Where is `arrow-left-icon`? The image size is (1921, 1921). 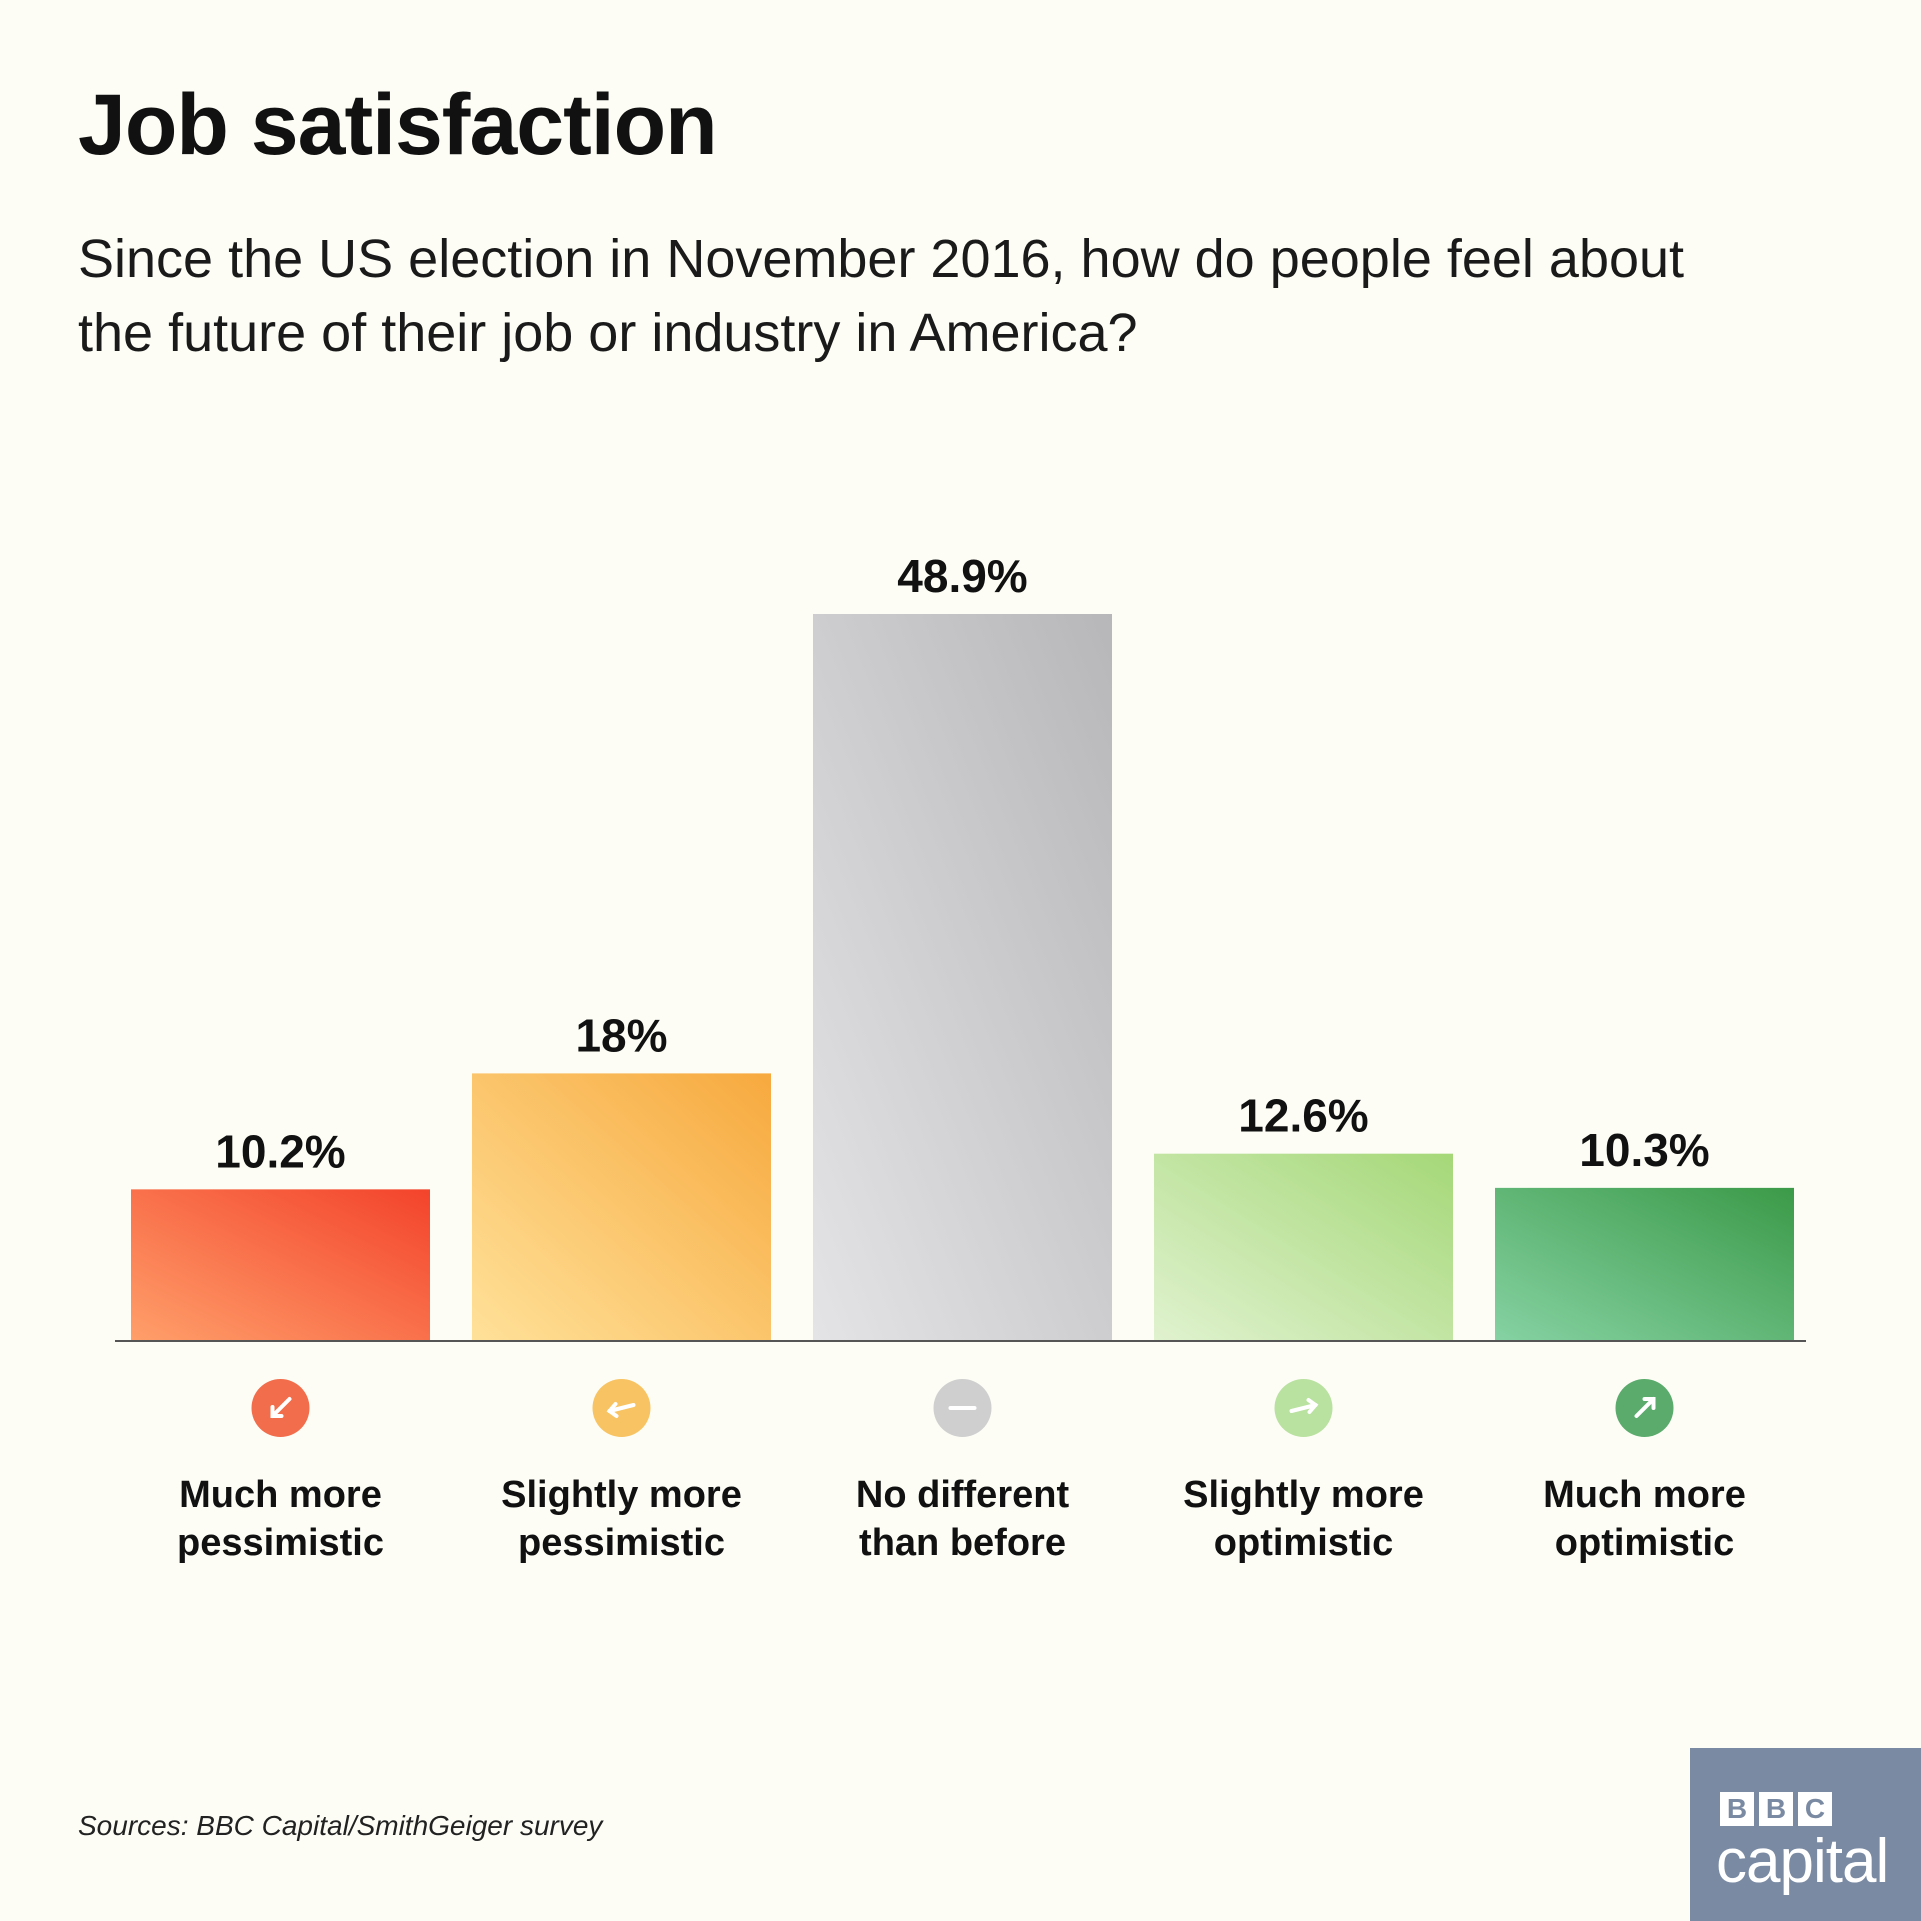 arrow-left-icon is located at coordinates (621, 1408).